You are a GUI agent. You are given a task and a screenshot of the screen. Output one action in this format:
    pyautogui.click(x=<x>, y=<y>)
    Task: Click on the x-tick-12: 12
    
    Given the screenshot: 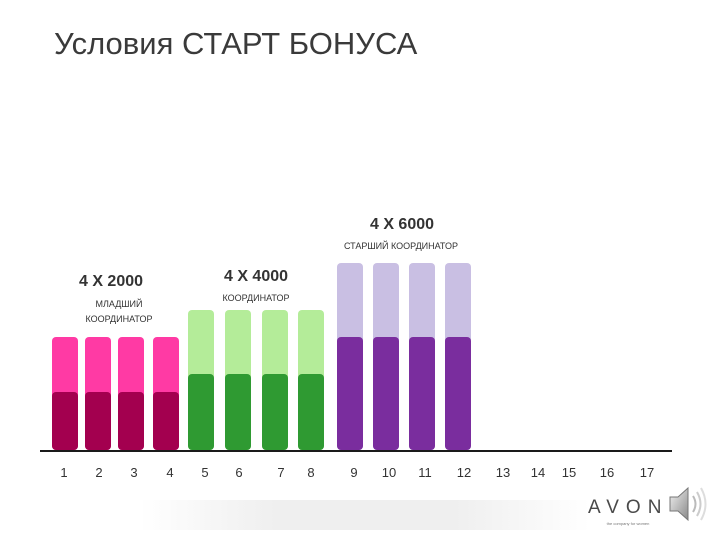 What is the action you would take?
    pyautogui.click(x=464, y=472)
    